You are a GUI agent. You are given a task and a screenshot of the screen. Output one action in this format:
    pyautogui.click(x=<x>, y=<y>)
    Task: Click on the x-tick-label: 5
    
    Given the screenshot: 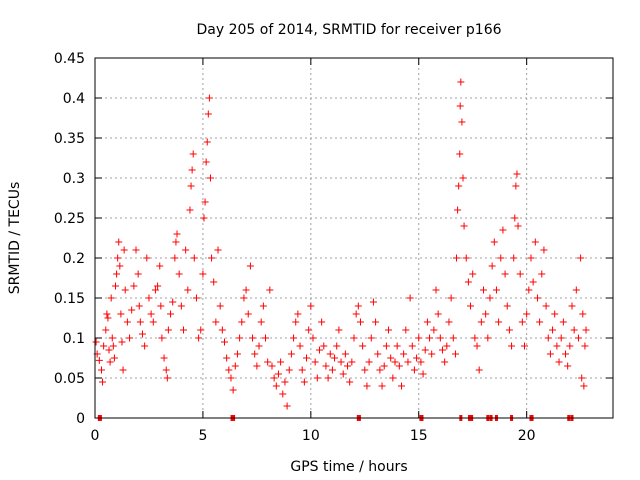 What is the action you would take?
    pyautogui.click(x=202, y=436)
    